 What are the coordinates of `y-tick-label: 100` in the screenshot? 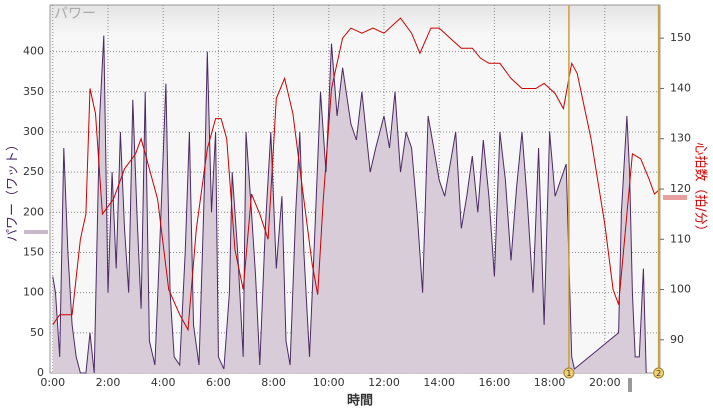 It's located at (33, 292).